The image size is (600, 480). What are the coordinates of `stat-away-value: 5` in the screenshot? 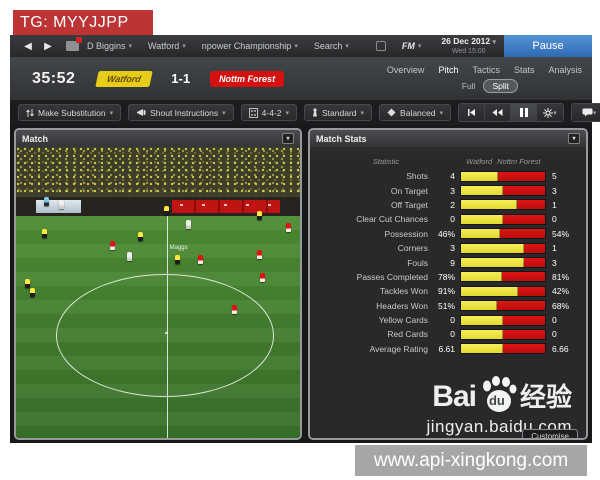 It's located at (554, 176).